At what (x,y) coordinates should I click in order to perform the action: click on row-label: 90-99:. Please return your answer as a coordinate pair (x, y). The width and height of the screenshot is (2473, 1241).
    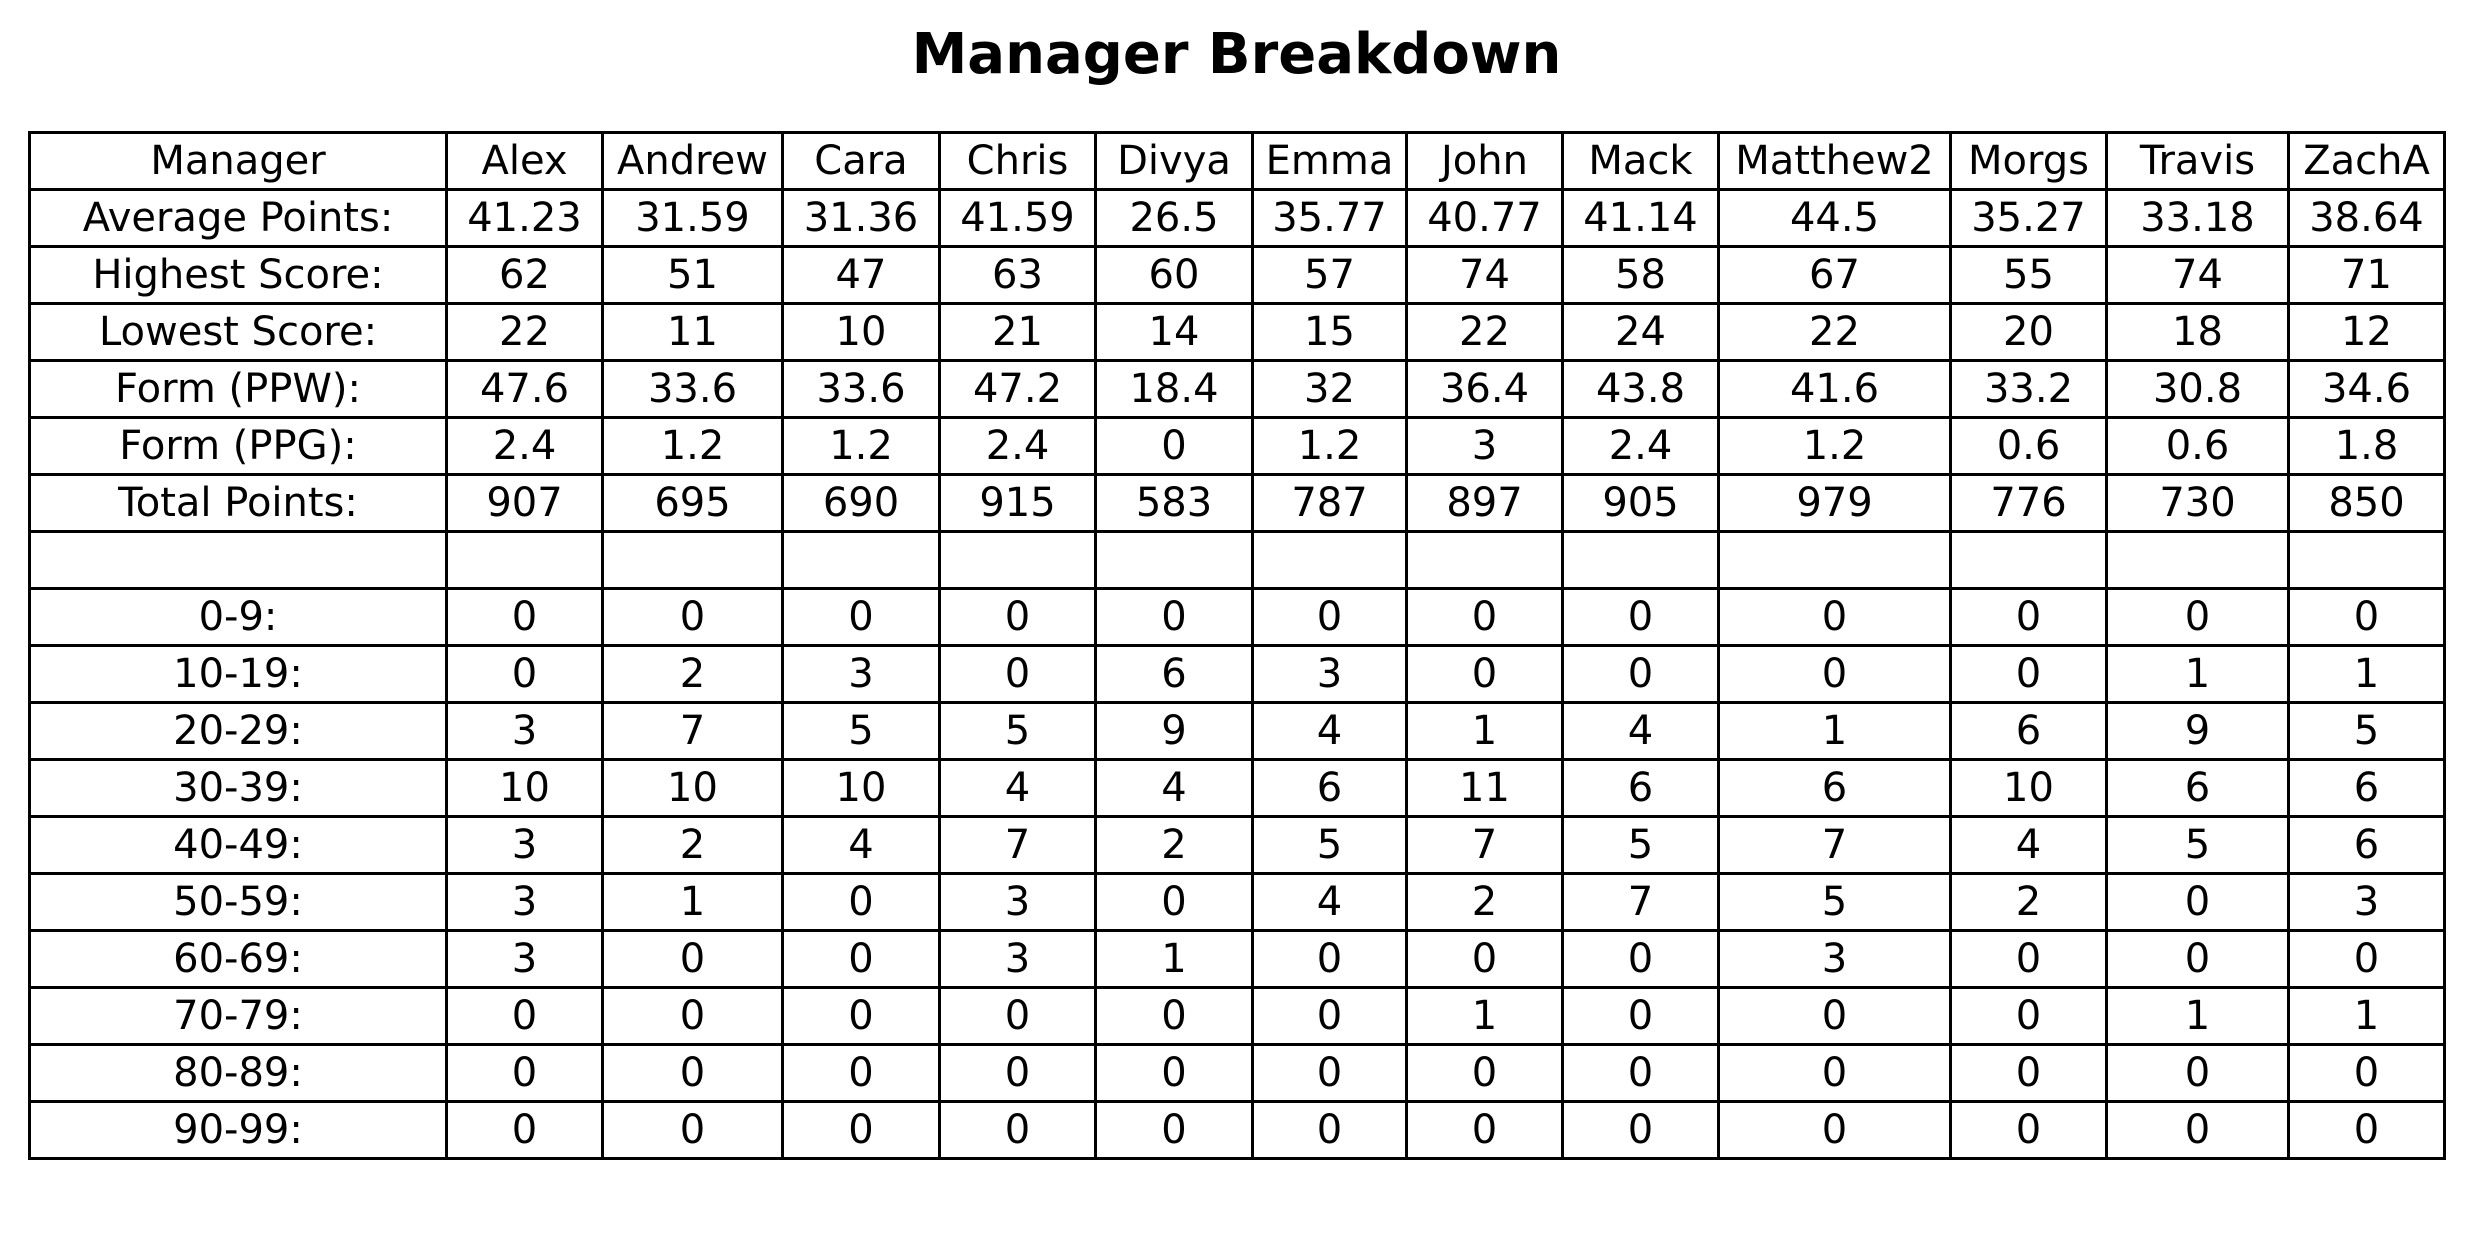
    Looking at the image, I should click on (238, 1130).